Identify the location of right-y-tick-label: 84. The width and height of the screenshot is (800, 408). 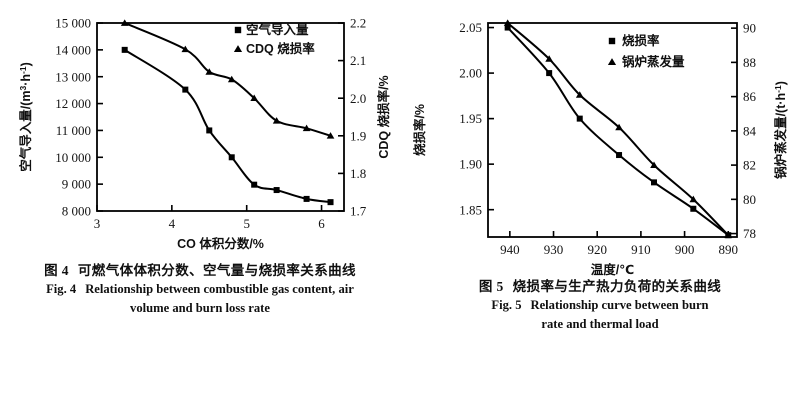
(750, 130).